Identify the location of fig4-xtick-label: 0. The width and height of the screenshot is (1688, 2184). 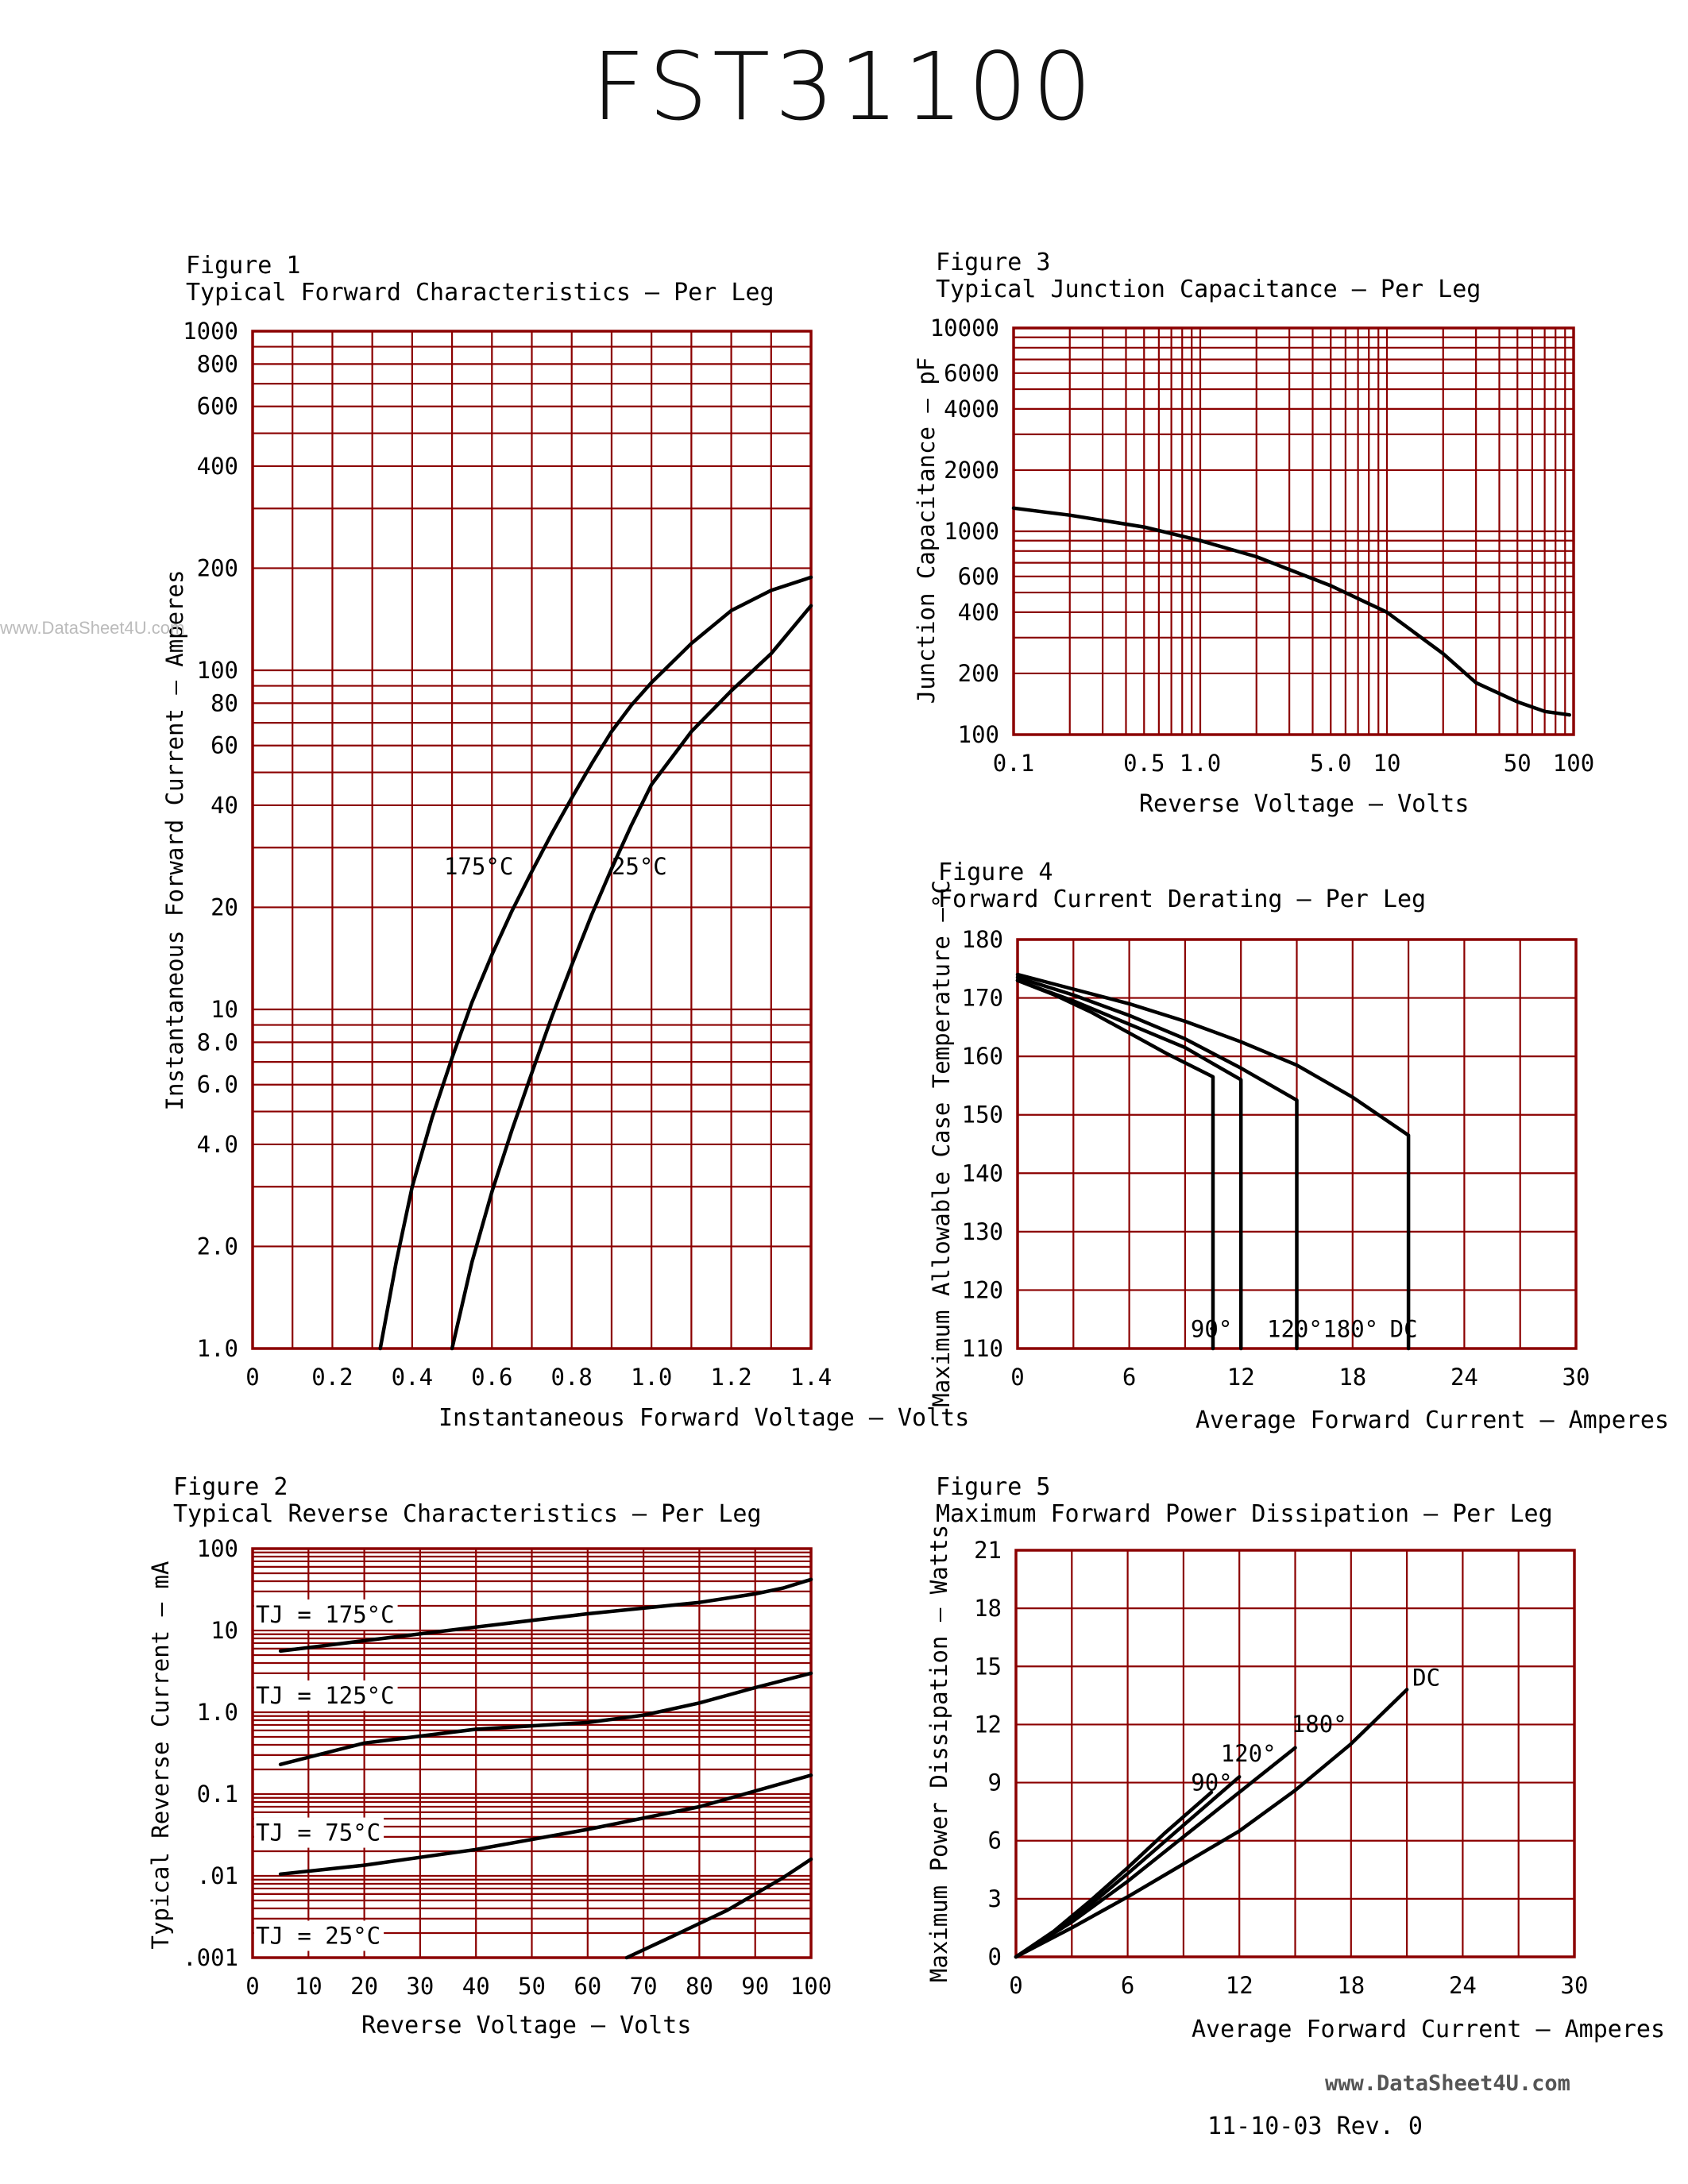
(1017, 1377).